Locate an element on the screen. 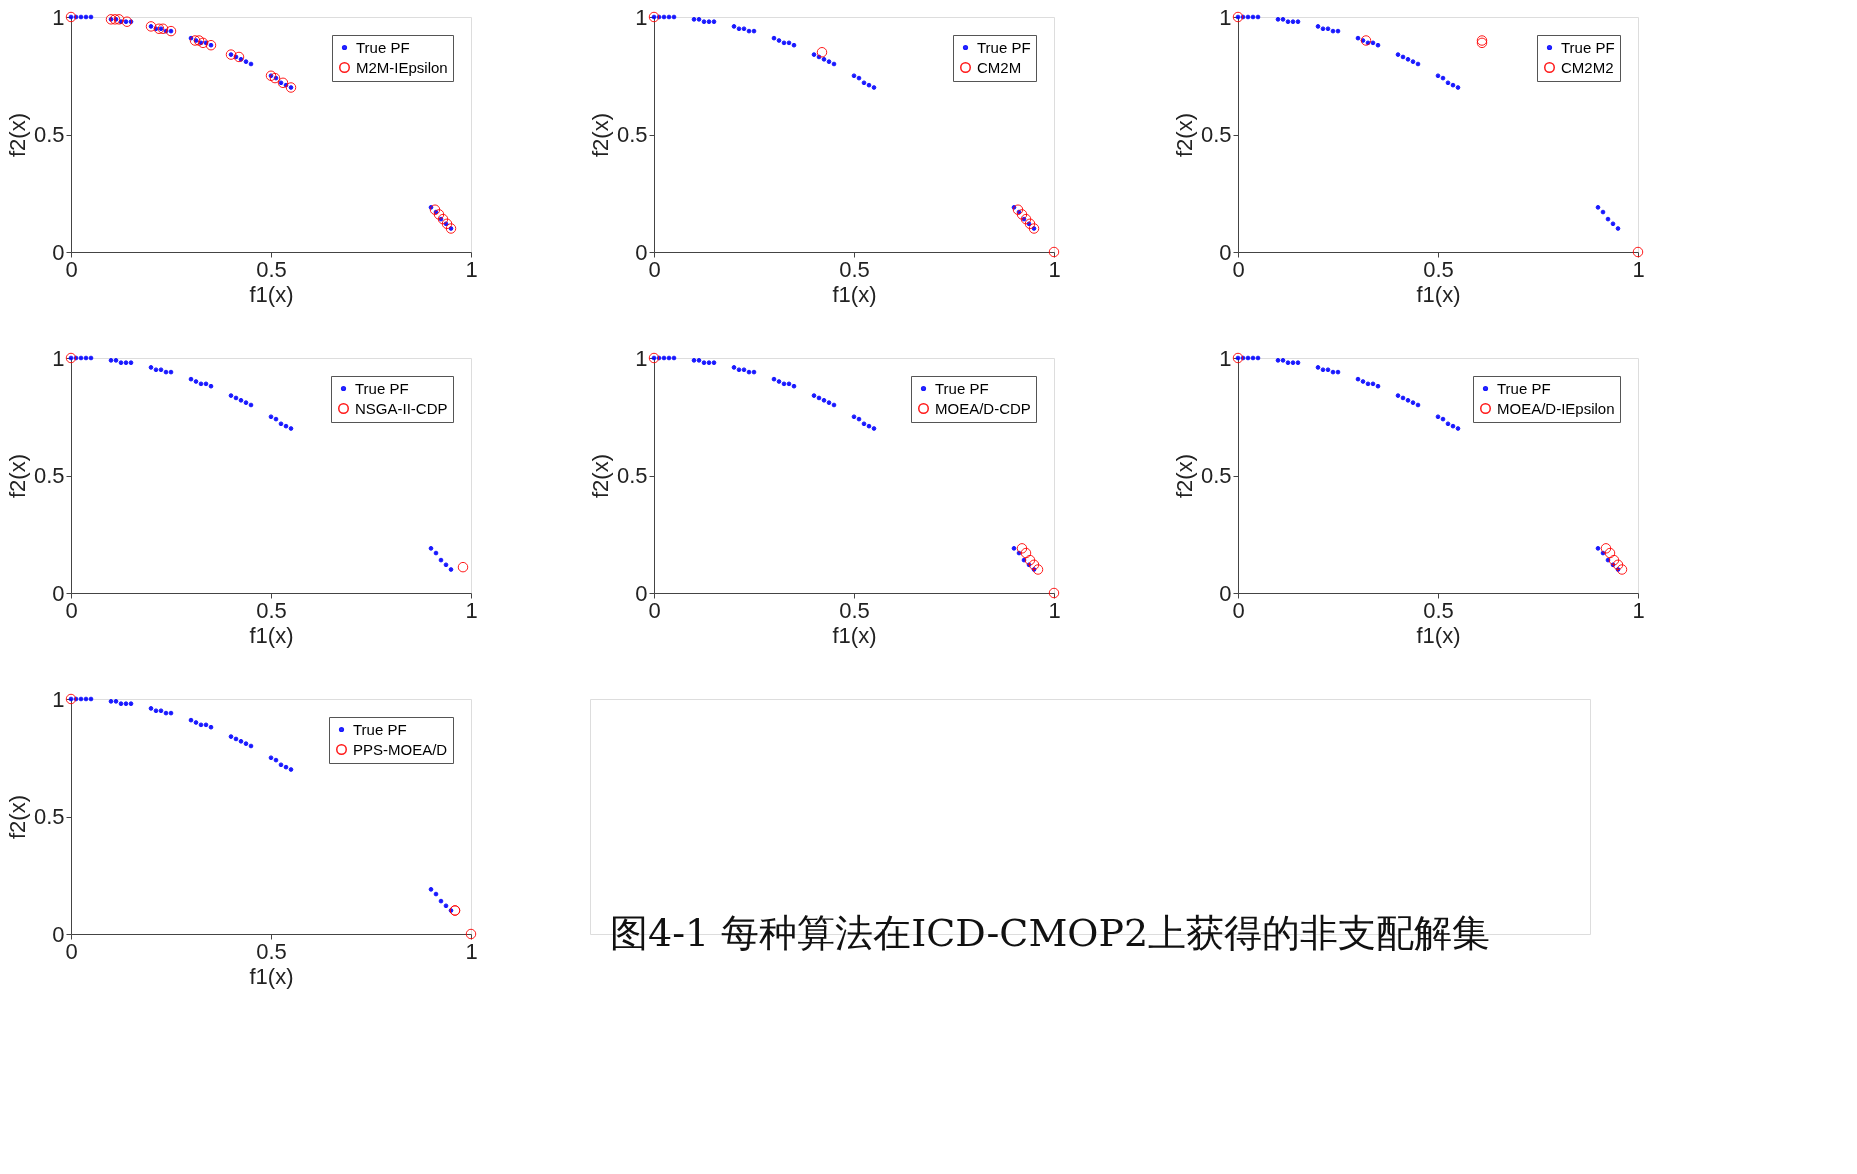  caption: 图4-1 每种算法在ICD-CMOP2上获得的非支配解集 is located at coordinates (1050, 933).